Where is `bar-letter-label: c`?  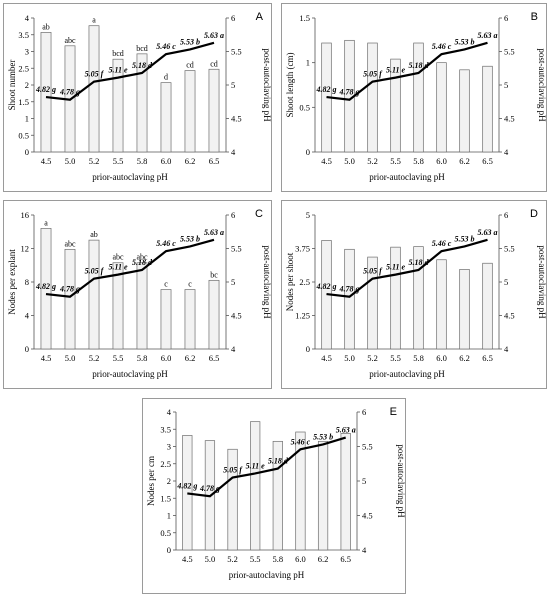 bar-letter-label: c is located at coordinates (166, 284).